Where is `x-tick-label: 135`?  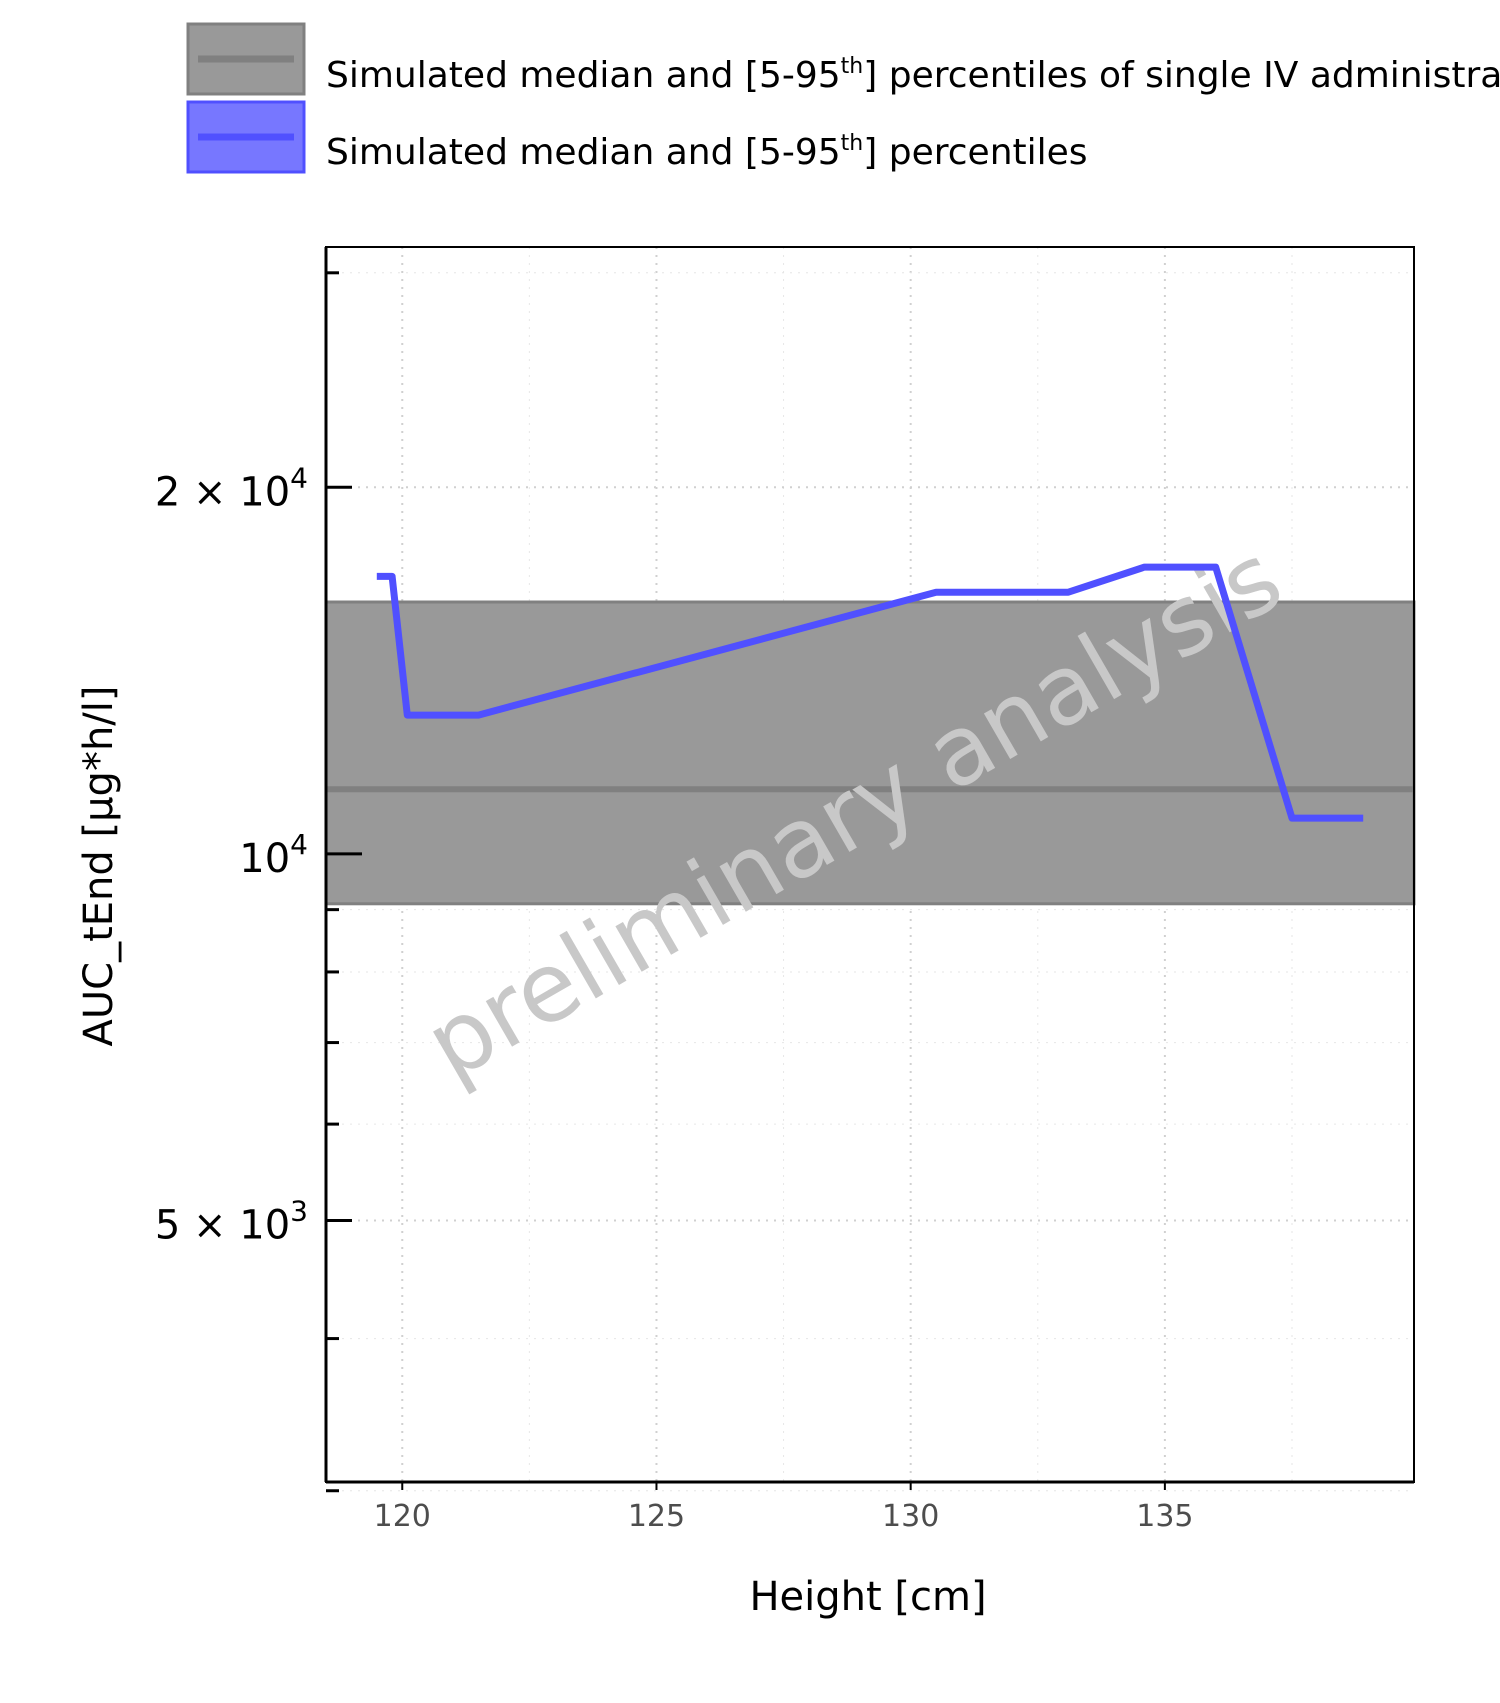 x-tick-label: 135 is located at coordinates (1164, 1516).